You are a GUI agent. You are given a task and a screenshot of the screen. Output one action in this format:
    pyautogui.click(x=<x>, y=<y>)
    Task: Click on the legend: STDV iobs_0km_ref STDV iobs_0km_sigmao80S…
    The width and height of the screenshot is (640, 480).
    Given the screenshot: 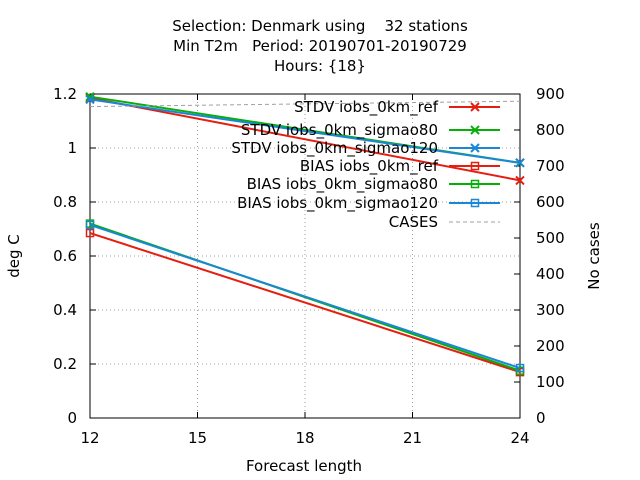 What is the action you would take?
    pyautogui.click(x=365, y=164)
    